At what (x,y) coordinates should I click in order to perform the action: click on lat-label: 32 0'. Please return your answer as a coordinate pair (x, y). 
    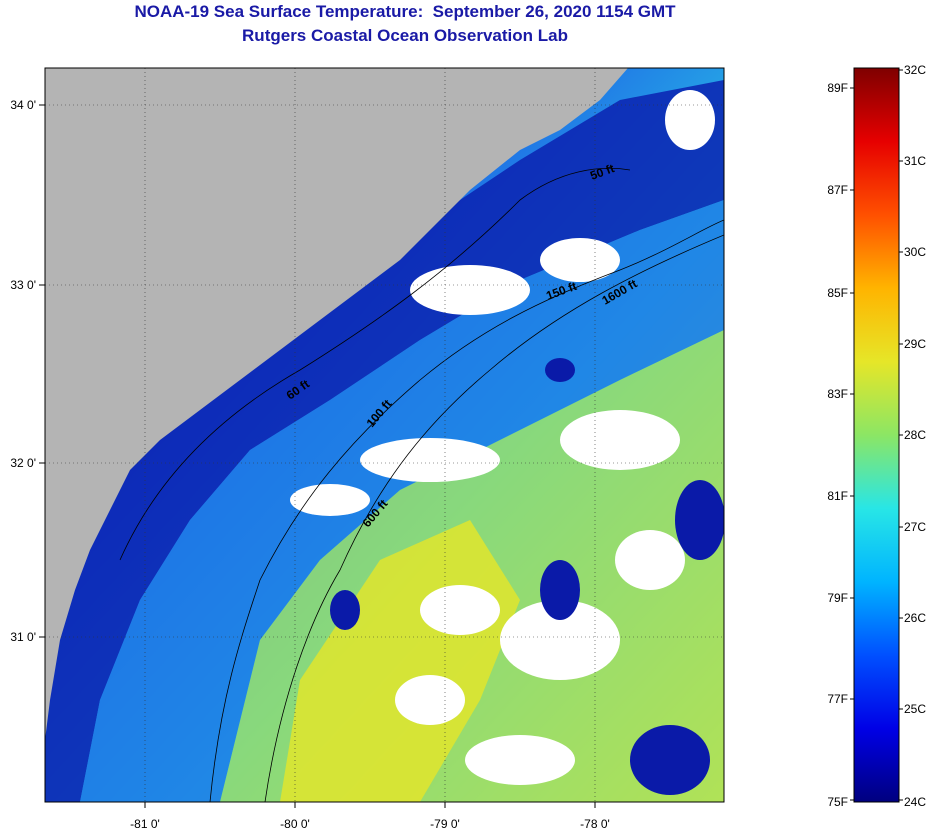
    Looking at the image, I should click on (23, 463).